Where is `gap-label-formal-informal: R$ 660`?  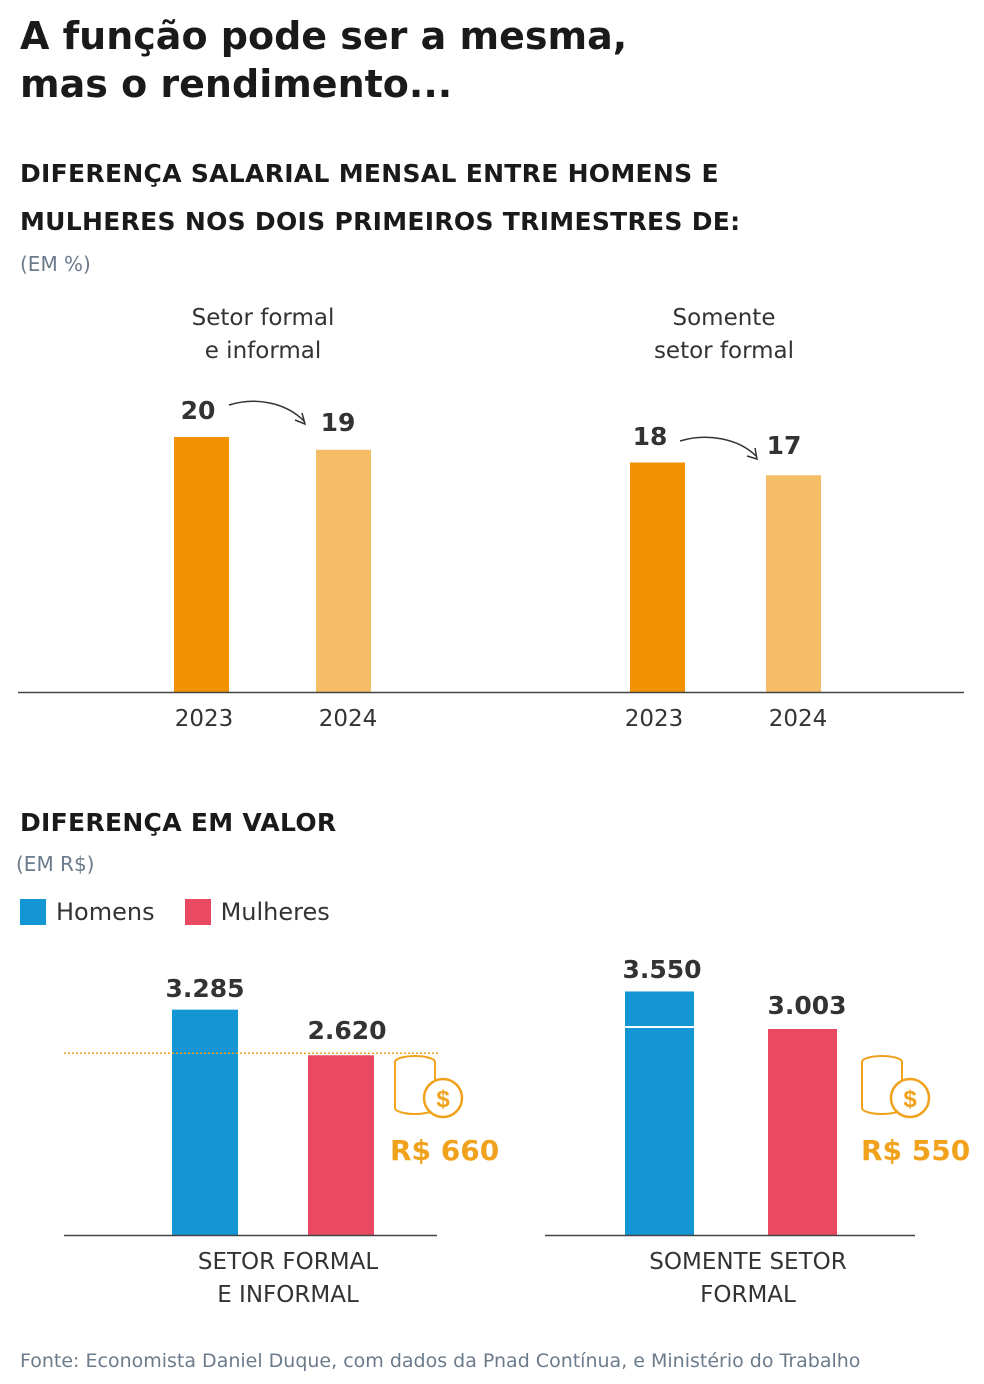 gap-label-formal-informal: R$ 660 is located at coordinates (445, 1150).